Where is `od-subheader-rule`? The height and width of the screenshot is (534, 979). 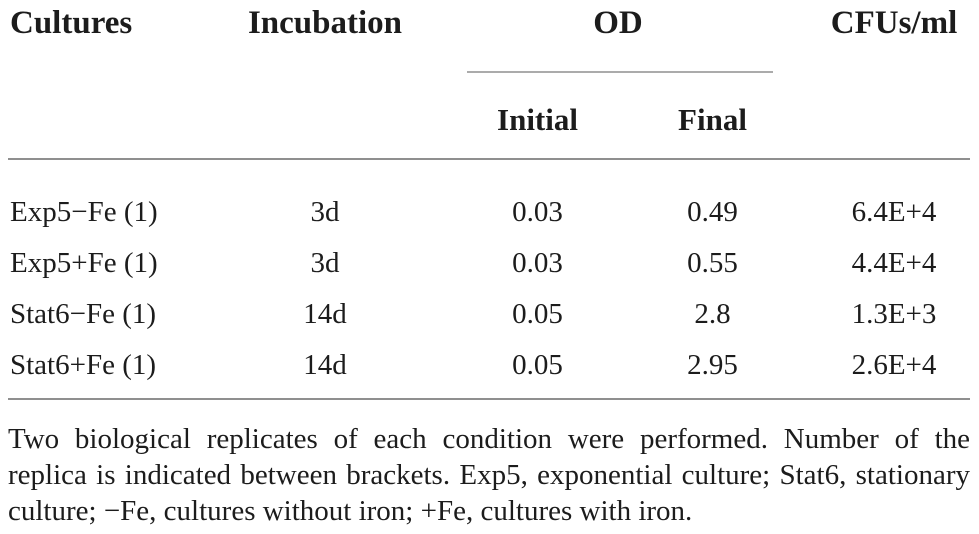 od-subheader-rule is located at coordinates (620, 72).